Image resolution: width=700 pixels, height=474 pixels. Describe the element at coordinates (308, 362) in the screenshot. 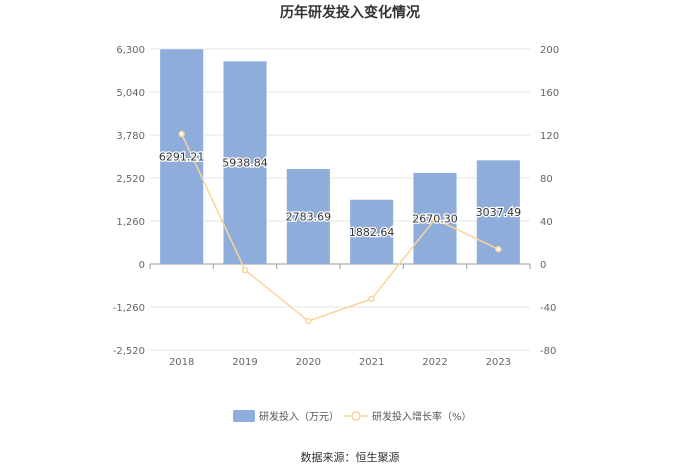

I see `x-axis-tick-label: 2020` at that location.